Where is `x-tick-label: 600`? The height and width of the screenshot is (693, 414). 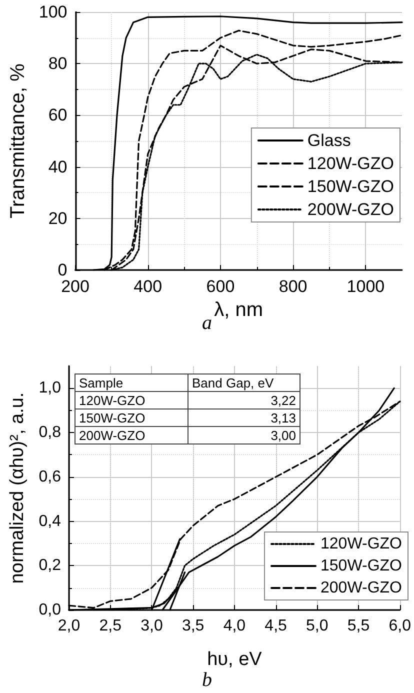
x-tick-label: 600 is located at coordinates (220, 286).